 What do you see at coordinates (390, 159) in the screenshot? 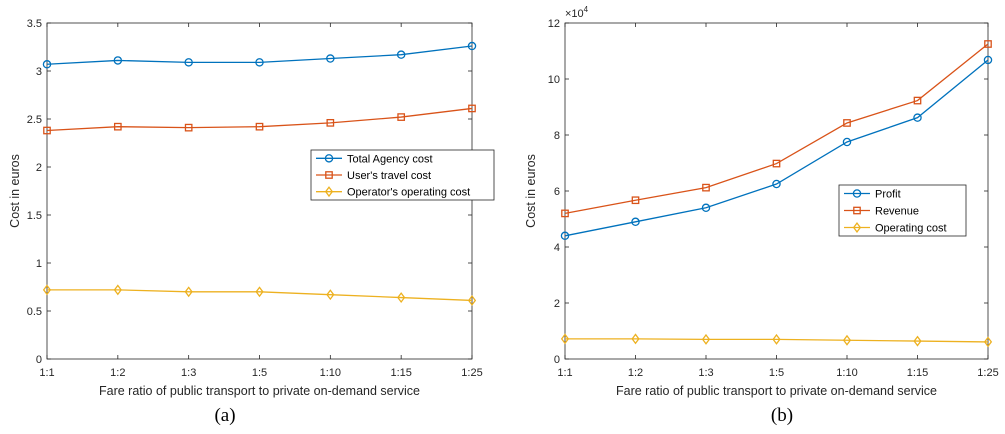
I see `legend-entry-0: Total Agency cost` at bounding box center [390, 159].